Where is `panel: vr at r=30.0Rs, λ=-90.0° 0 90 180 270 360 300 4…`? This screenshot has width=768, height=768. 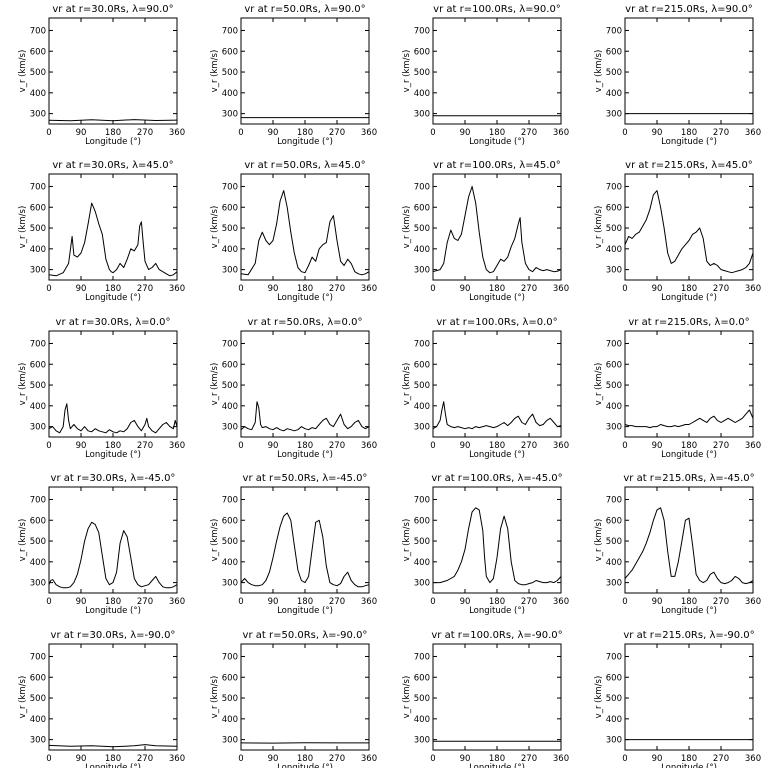 panel: vr at r=30.0Rs, λ=-90.0° 0 90 180 270 360 300 4… is located at coordinates (101, 699).